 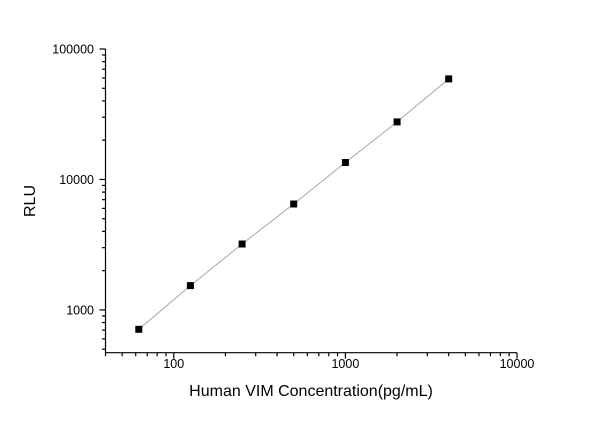 I want to click on y-tick-label: 1000, so click(x=80, y=310).